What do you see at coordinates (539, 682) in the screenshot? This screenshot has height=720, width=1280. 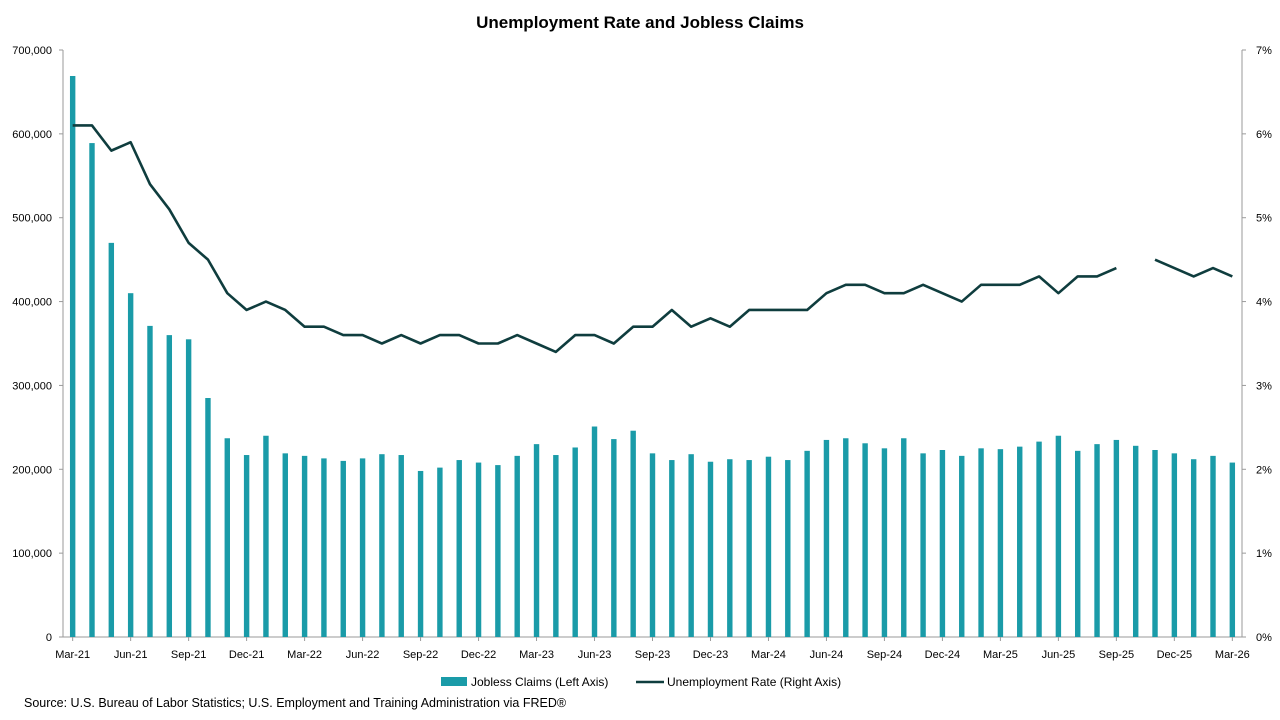 I see `legend-label-jobless-claims: Jobless Claims (Left Axis)` at bounding box center [539, 682].